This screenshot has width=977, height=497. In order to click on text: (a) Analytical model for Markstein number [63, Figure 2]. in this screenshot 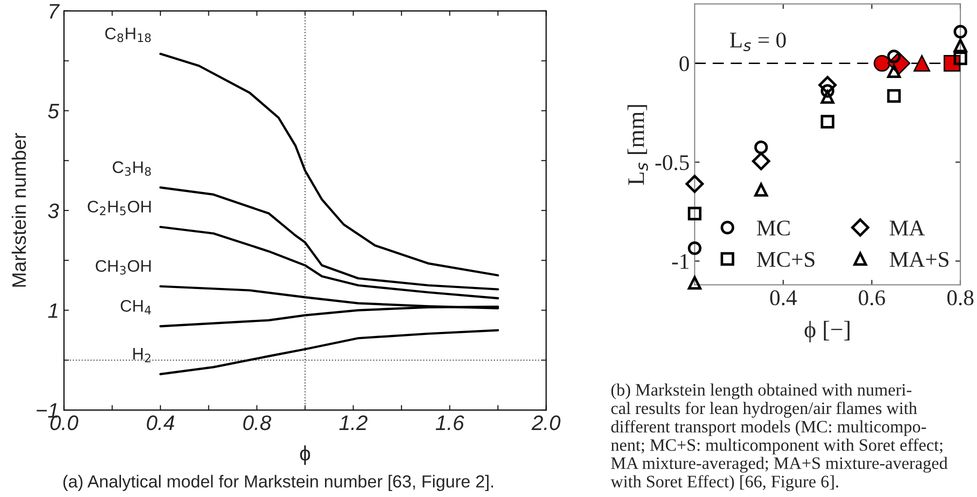, I will do `click(278, 483)`.